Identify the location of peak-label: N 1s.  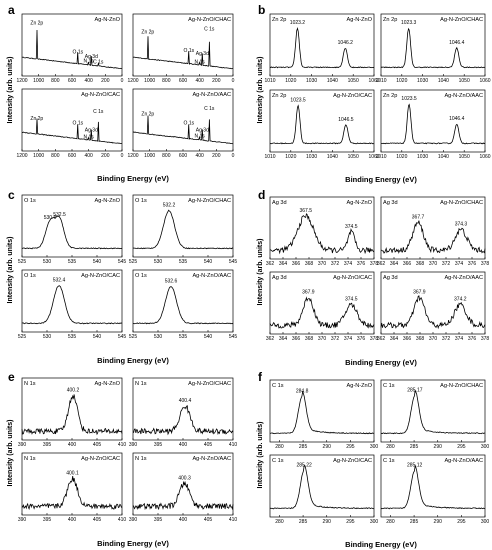
(200, 62).